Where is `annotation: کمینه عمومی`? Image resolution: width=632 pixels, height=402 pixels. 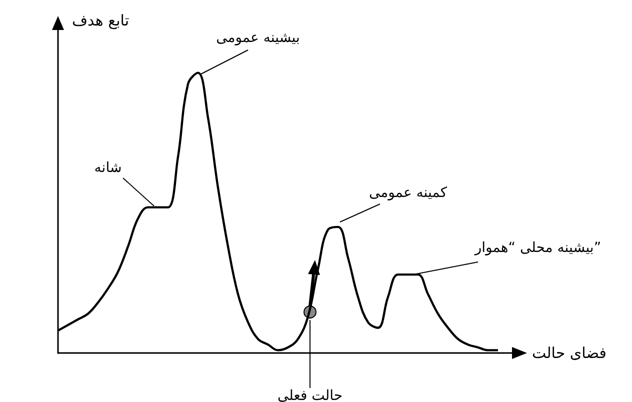
annotation: کمینه عمومی is located at coordinates (408, 193).